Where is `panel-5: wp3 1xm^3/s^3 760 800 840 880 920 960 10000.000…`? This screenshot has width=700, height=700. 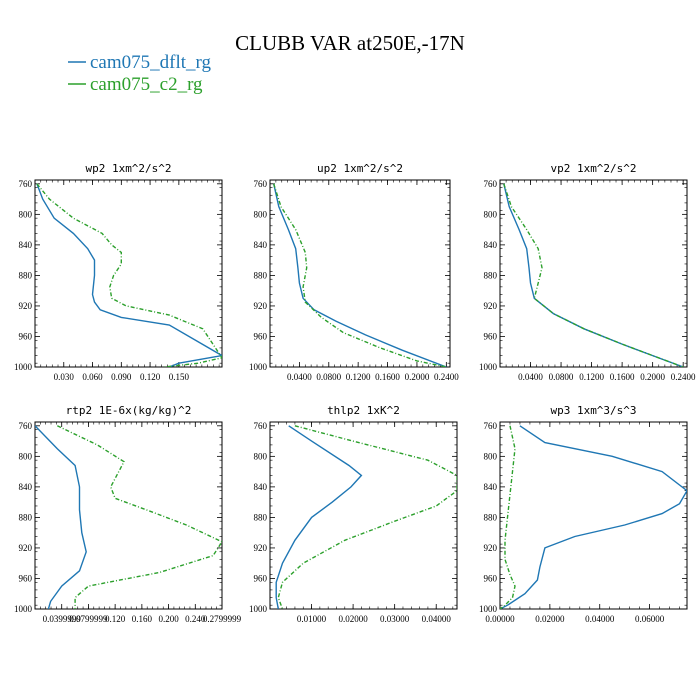 panel-5: wp3 1xm^3/s^3 760 800 840 880 920 960 10000.000… is located at coordinates (583, 514).